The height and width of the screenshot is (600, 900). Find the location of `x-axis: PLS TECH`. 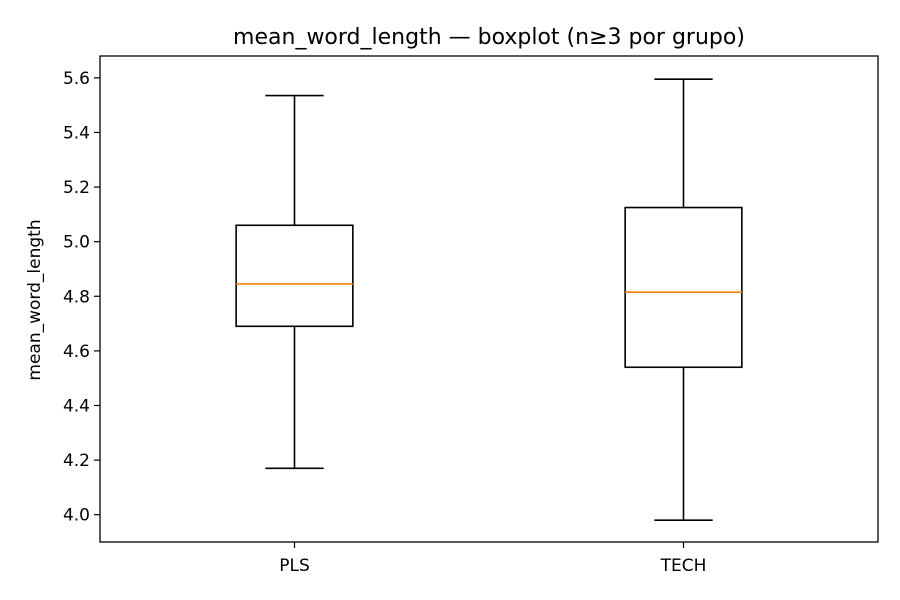

x-axis: PLS TECH is located at coordinates (492, 559).